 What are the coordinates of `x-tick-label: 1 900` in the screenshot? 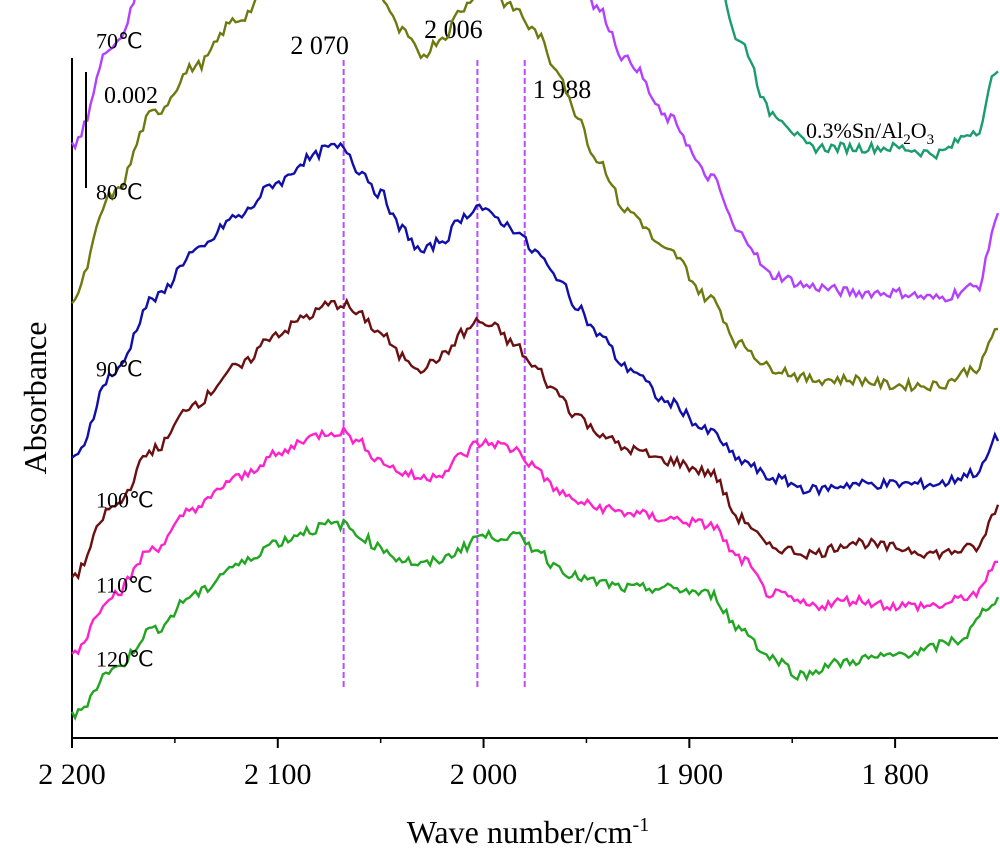 It's located at (690, 774).